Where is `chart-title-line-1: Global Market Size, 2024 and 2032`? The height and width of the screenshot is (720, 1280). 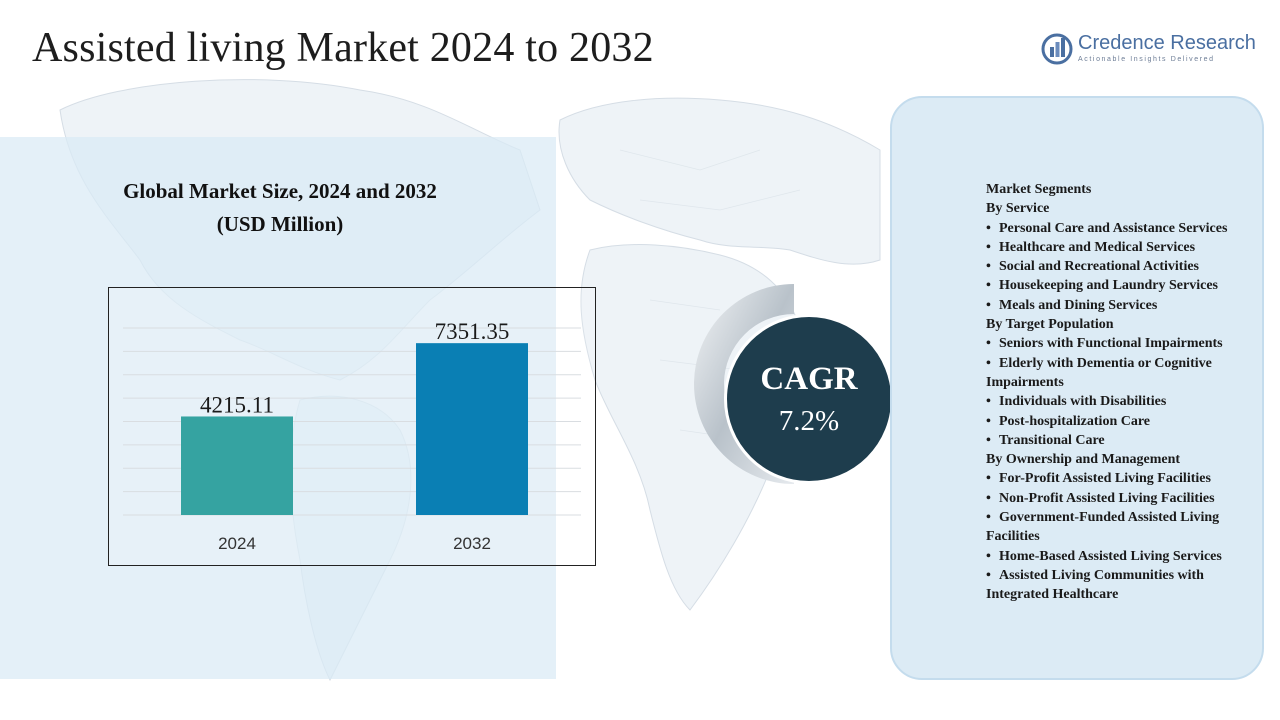 chart-title-line-1: Global Market Size, 2024 and 2032 is located at coordinates (280, 191).